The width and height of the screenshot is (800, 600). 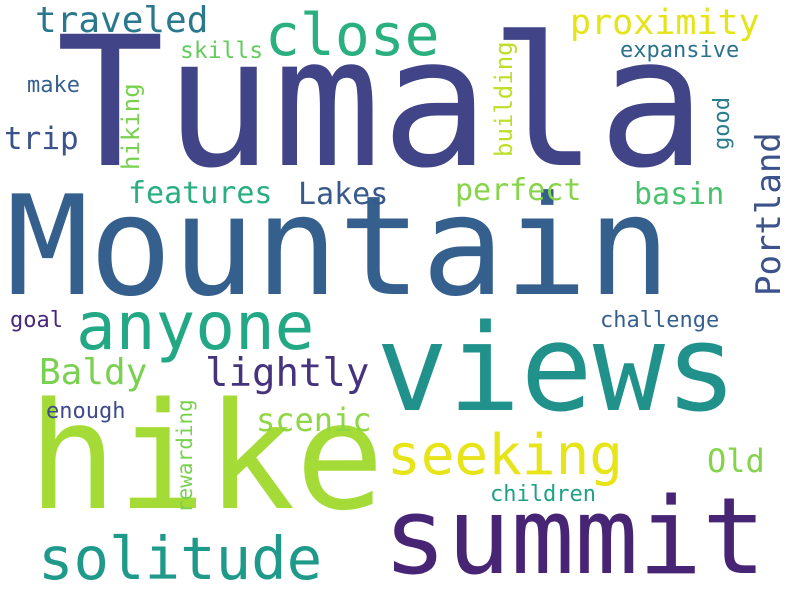 What do you see at coordinates (660, 320) in the screenshot?
I see `word-challenge: challenge` at bounding box center [660, 320].